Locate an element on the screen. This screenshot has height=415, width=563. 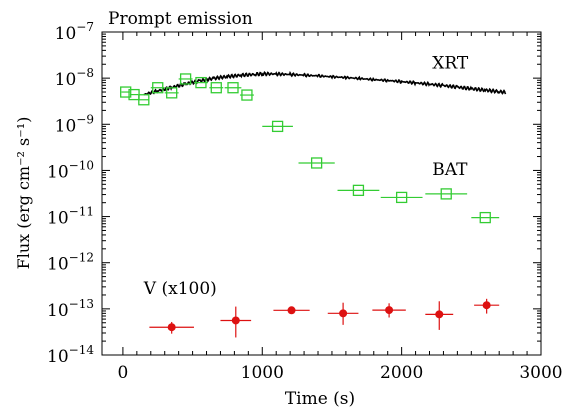
y-tick-exponent: −10 is located at coordinates (81, 165).